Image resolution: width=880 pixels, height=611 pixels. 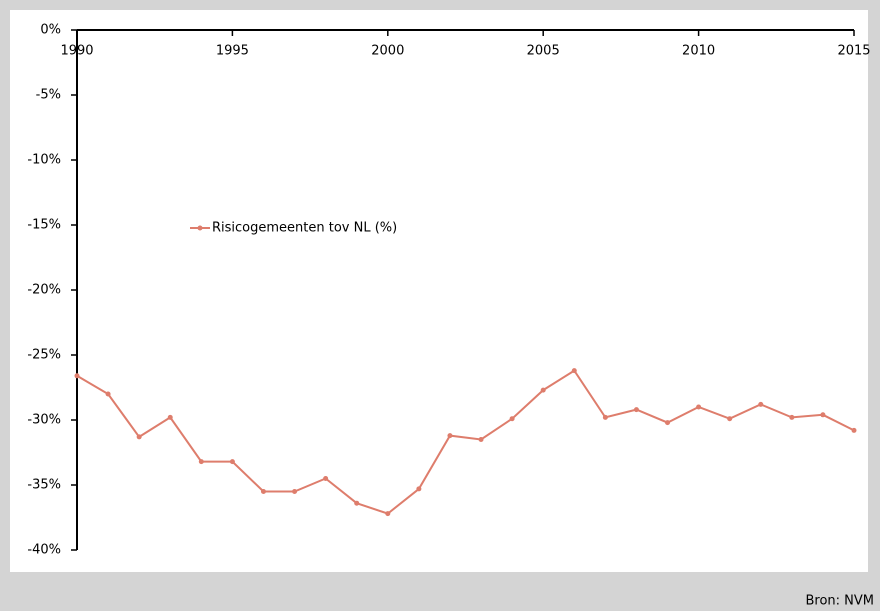 What do you see at coordinates (44, 225) in the screenshot?
I see `y-tick-label: -15%` at bounding box center [44, 225].